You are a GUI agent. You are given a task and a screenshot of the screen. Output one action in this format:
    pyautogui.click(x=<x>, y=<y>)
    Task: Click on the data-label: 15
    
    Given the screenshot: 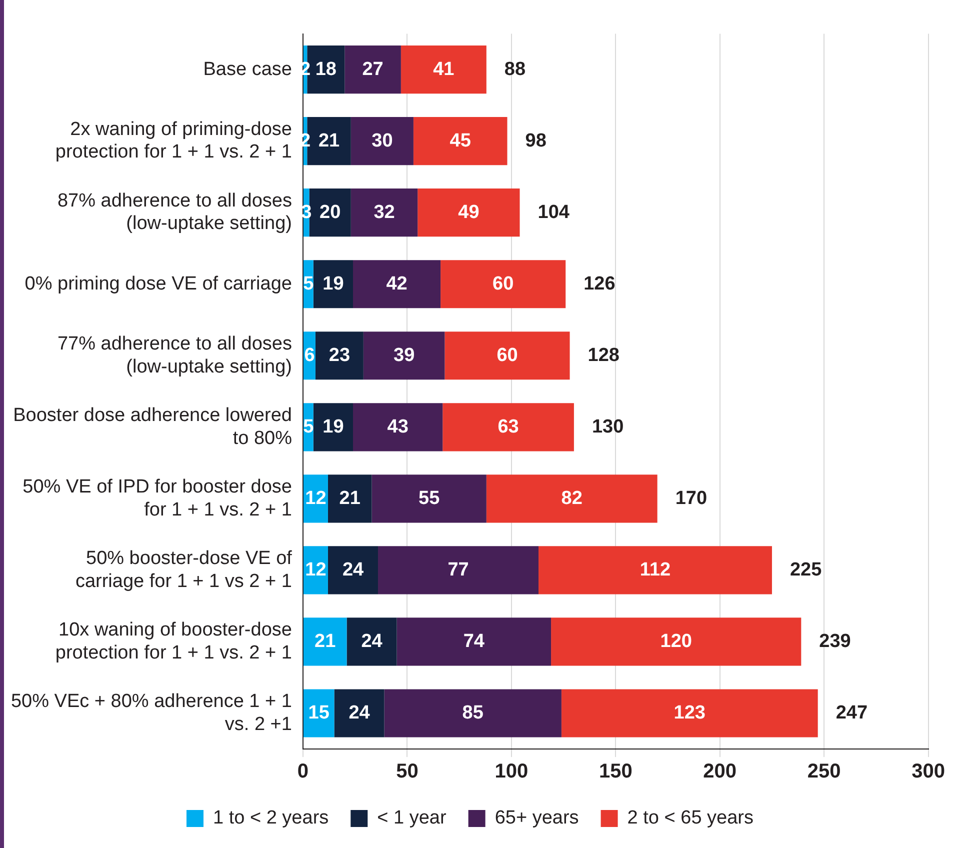 What is the action you would take?
    pyautogui.click(x=319, y=713)
    